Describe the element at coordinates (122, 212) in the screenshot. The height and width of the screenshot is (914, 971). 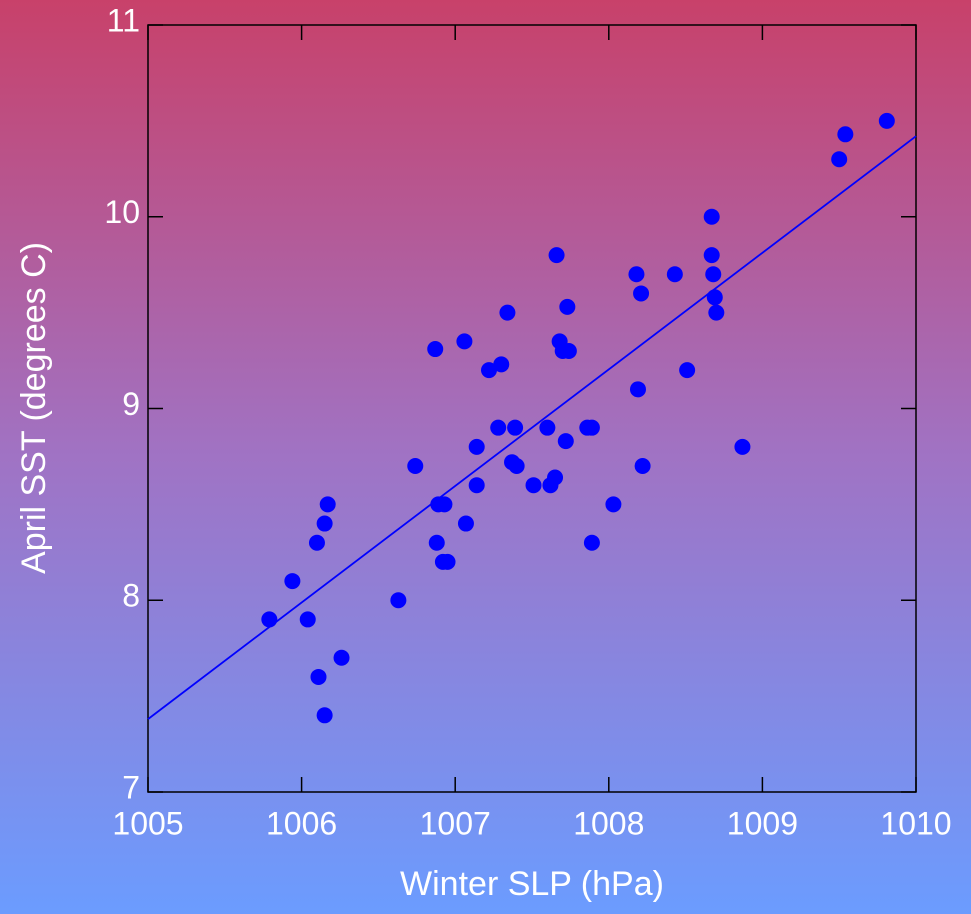
I see `y-tick-label: 10` at that location.